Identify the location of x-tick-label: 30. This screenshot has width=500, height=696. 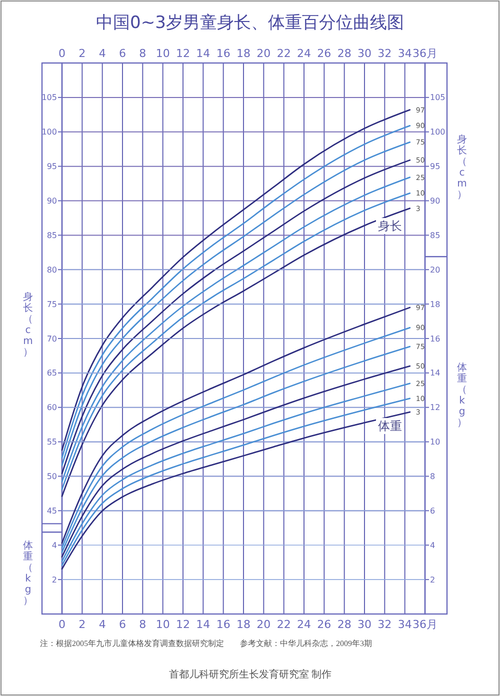
(365, 53).